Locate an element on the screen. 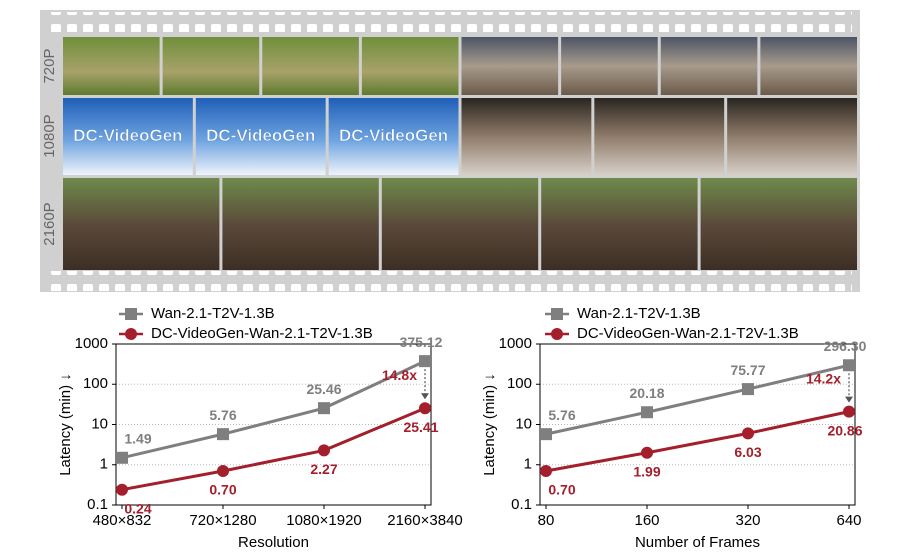  speedup-label: 14.8x is located at coordinates (399, 375).